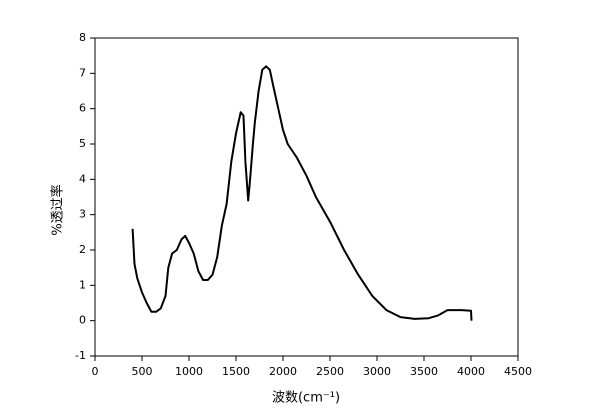 This screenshot has width=600, height=414. I want to click on y-tick-label: 3, so click(82, 214).